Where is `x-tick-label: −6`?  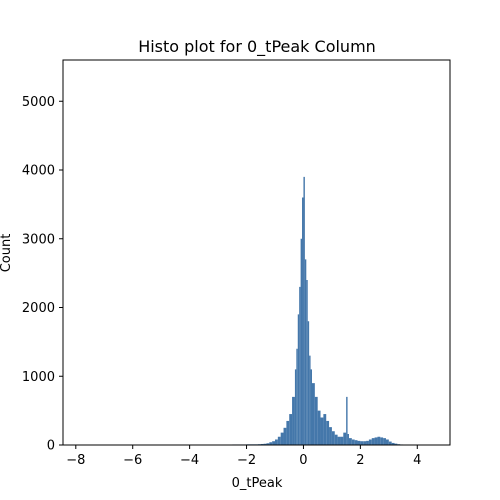 x-tick-label: −6 is located at coordinates (132, 460).